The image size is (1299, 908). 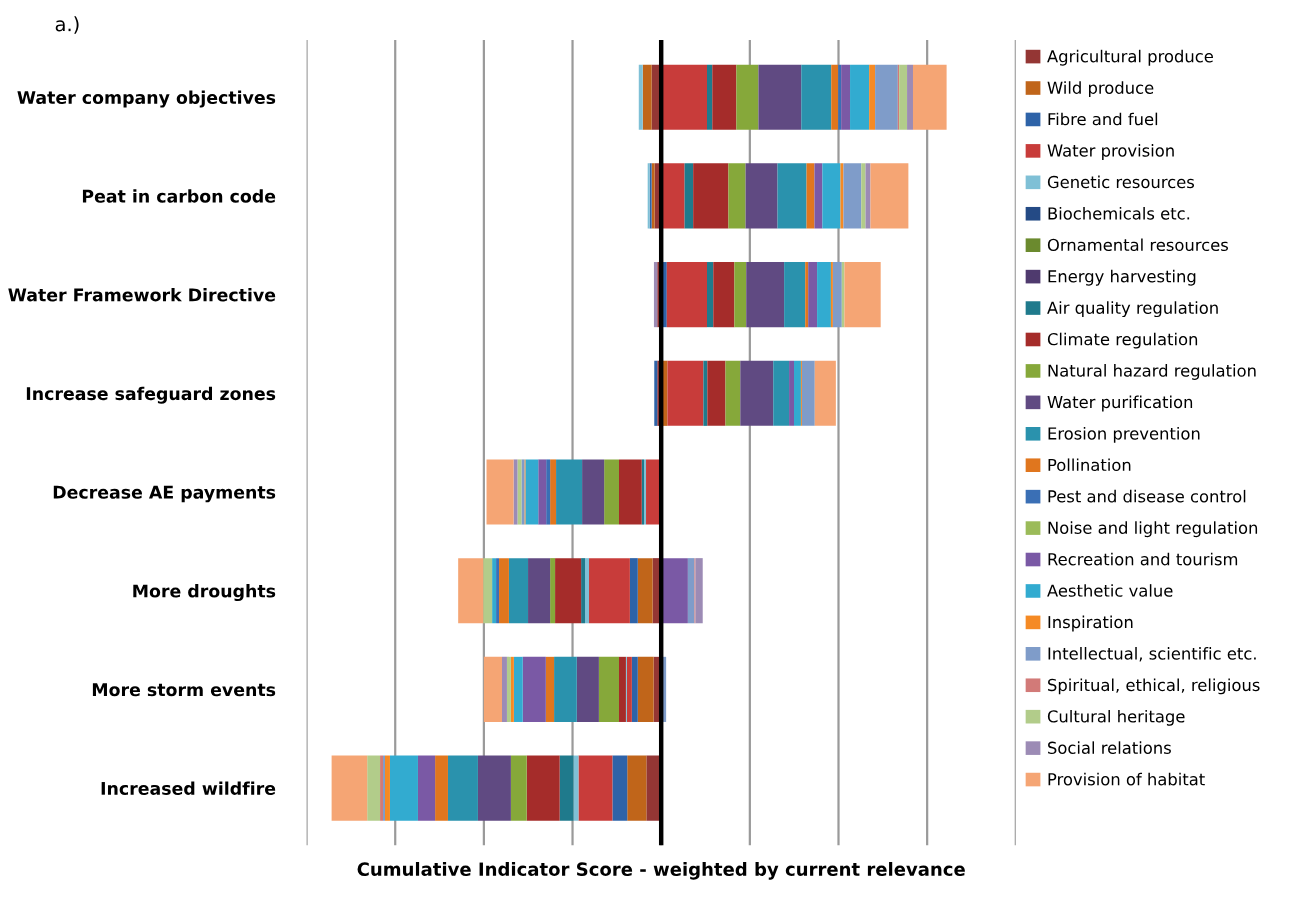 I want to click on text: a.), so click(x=67, y=25).